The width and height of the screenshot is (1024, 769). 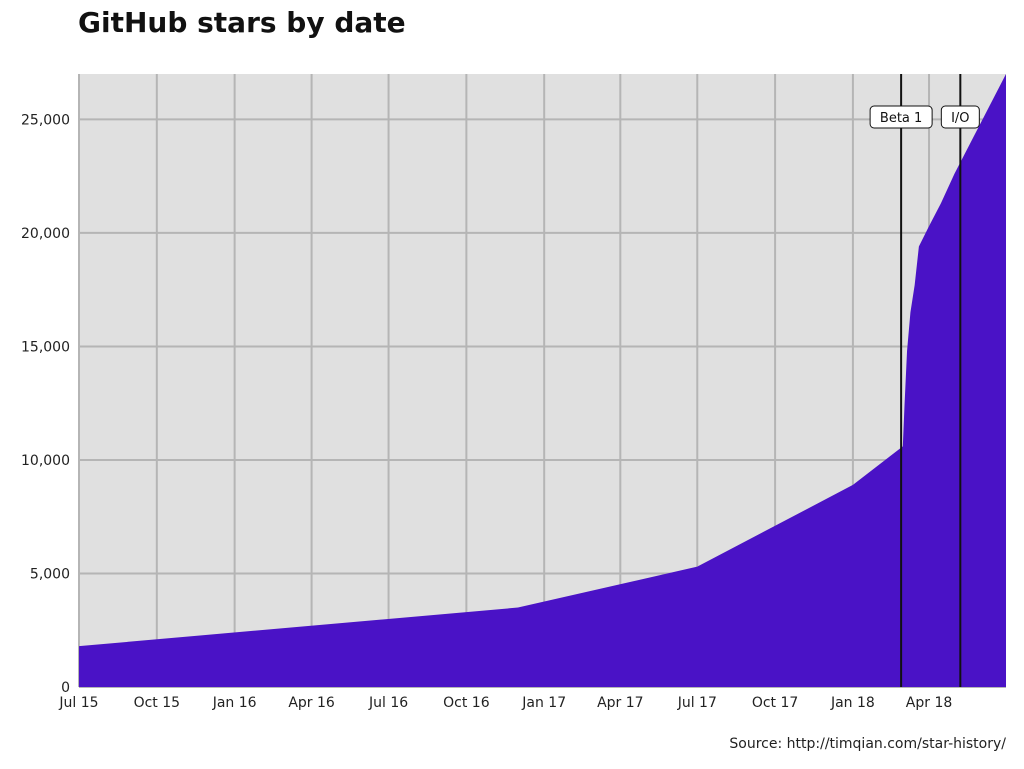 What do you see at coordinates (620, 703) in the screenshot?
I see `x-tick-label: Apr 17` at bounding box center [620, 703].